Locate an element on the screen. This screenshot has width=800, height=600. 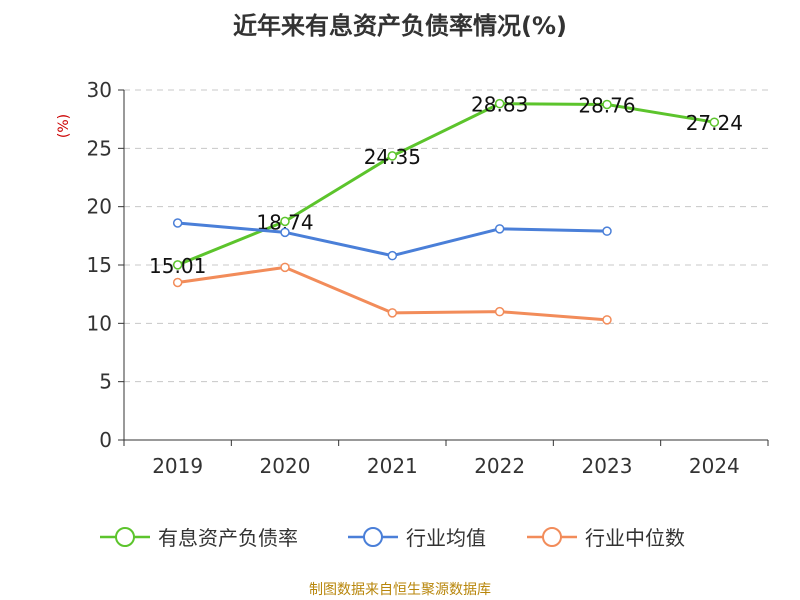
source-note: 制图数据来自恒生聚源数据库 is located at coordinates (400, 590).